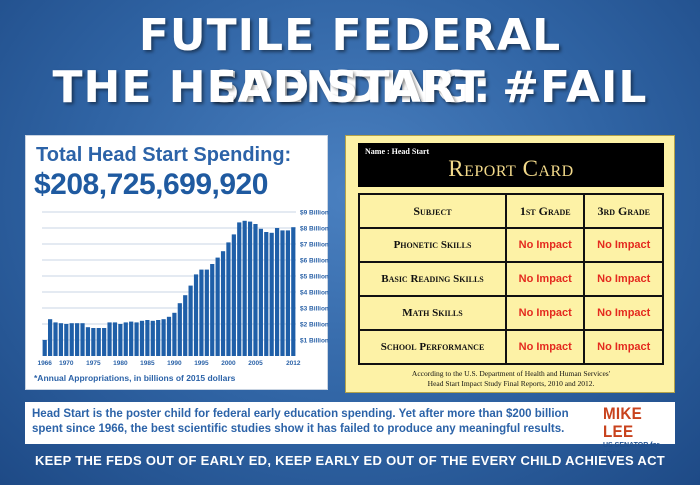  Describe the element at coordinates (314, 341) in the screenshot. I see `y-tick-label: $1 Billion` at that location.